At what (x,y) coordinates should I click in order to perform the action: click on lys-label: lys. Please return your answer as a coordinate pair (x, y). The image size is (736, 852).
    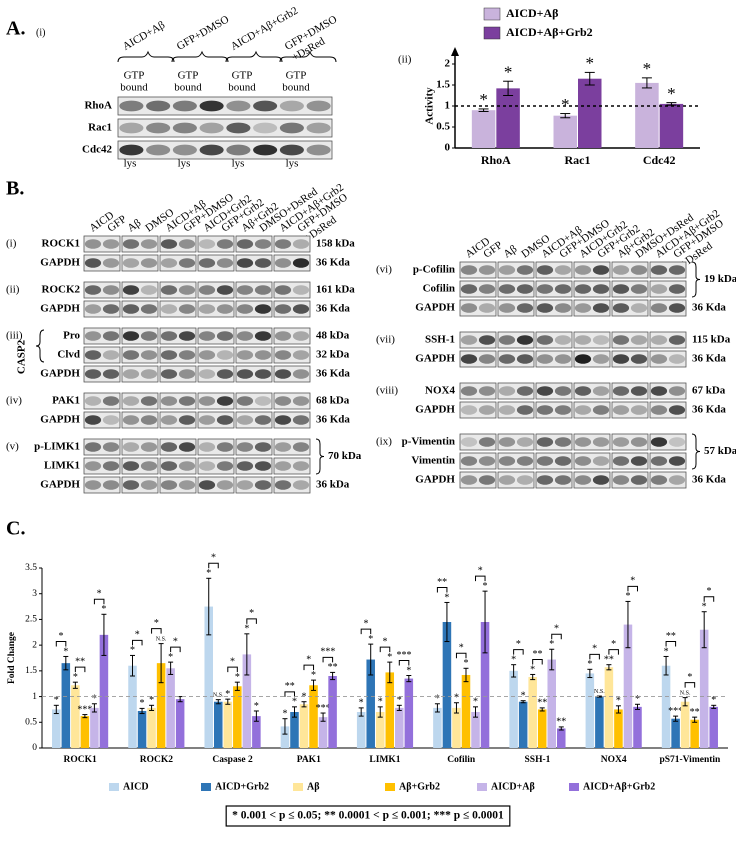
    Looking at the image, I should click on (130, 164).